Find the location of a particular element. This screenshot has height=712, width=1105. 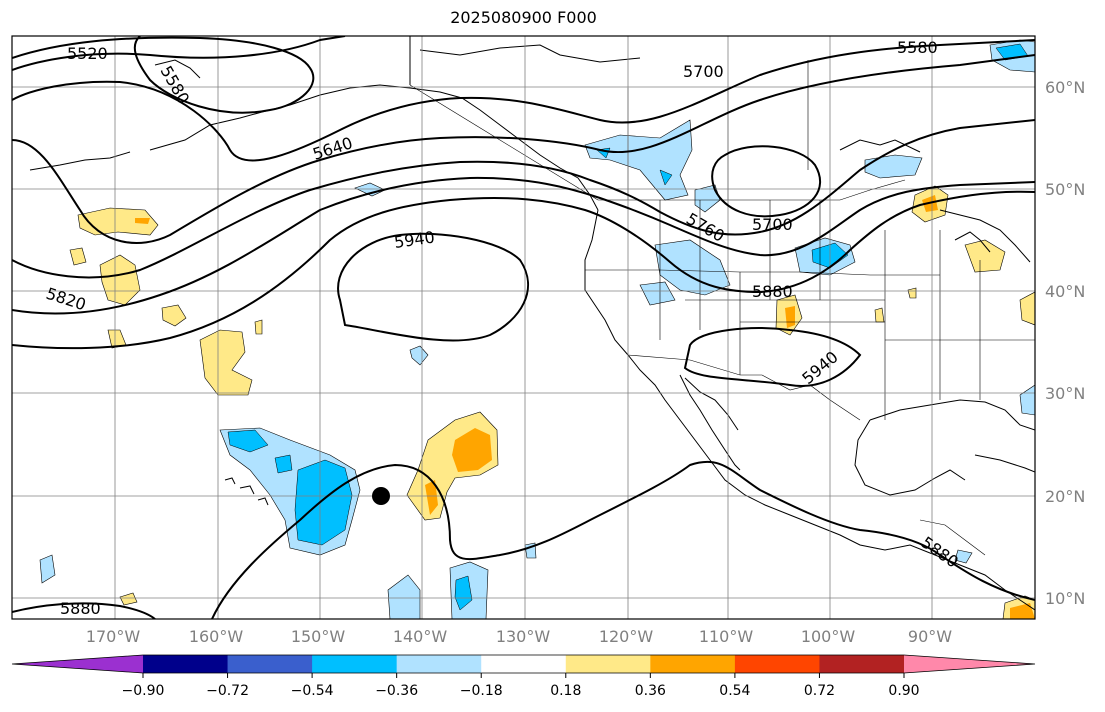

lat-label: 60°N is located at coordinates (1065, 87).